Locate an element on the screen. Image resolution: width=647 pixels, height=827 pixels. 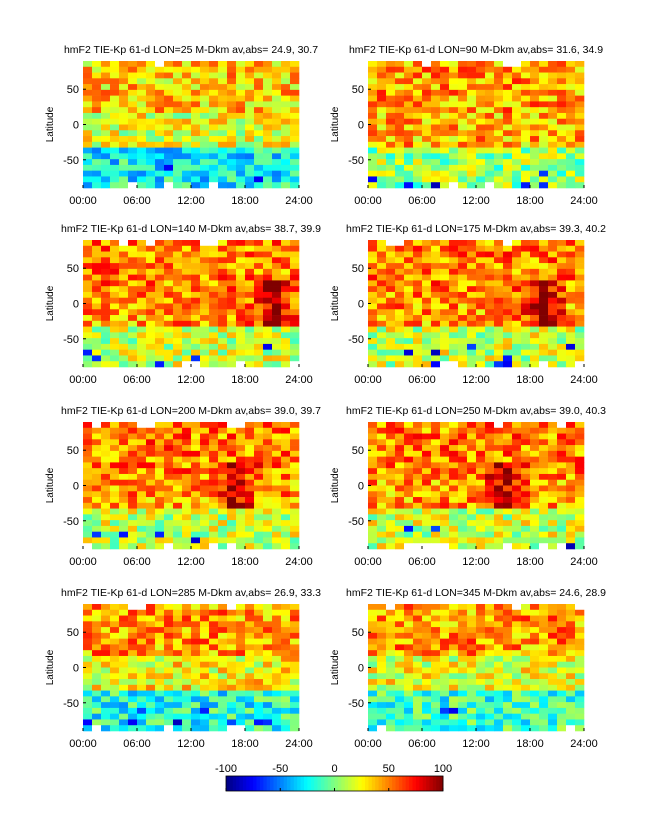
y-tick-label: -50 is located at coordinates (71, 704).